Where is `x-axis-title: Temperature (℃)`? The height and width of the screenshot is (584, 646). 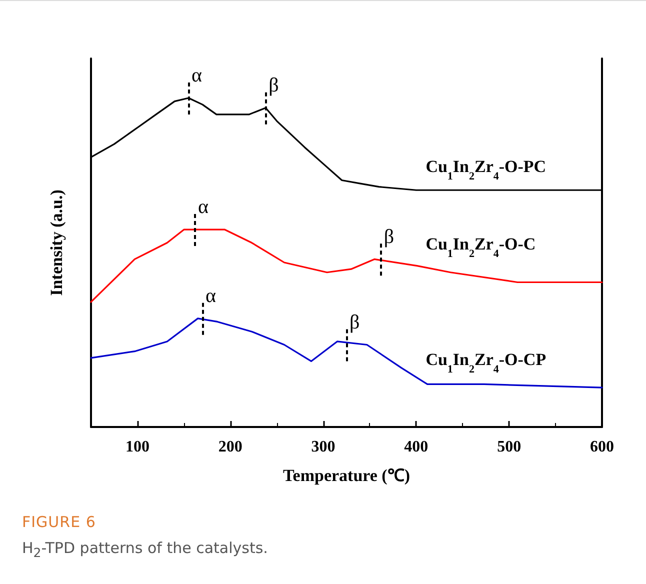 x-axis-title: Temperature (℃) is located at coordinates (346, 475).